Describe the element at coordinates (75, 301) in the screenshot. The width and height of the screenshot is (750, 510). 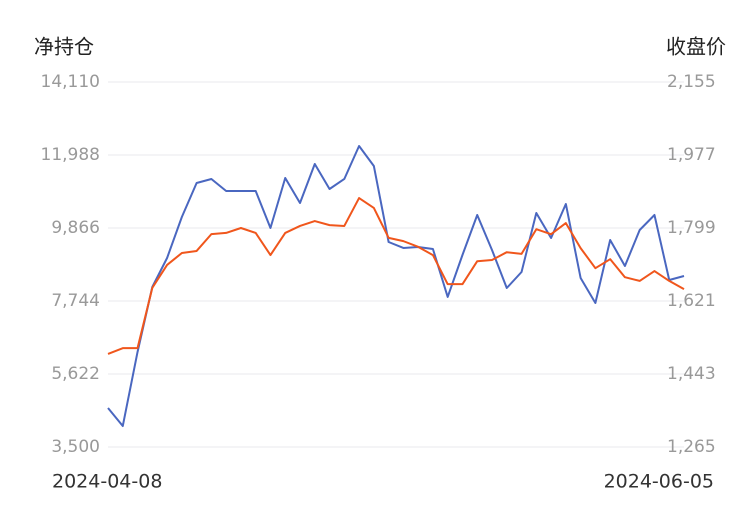
I see `y-tick-label: 7,744` at that location.